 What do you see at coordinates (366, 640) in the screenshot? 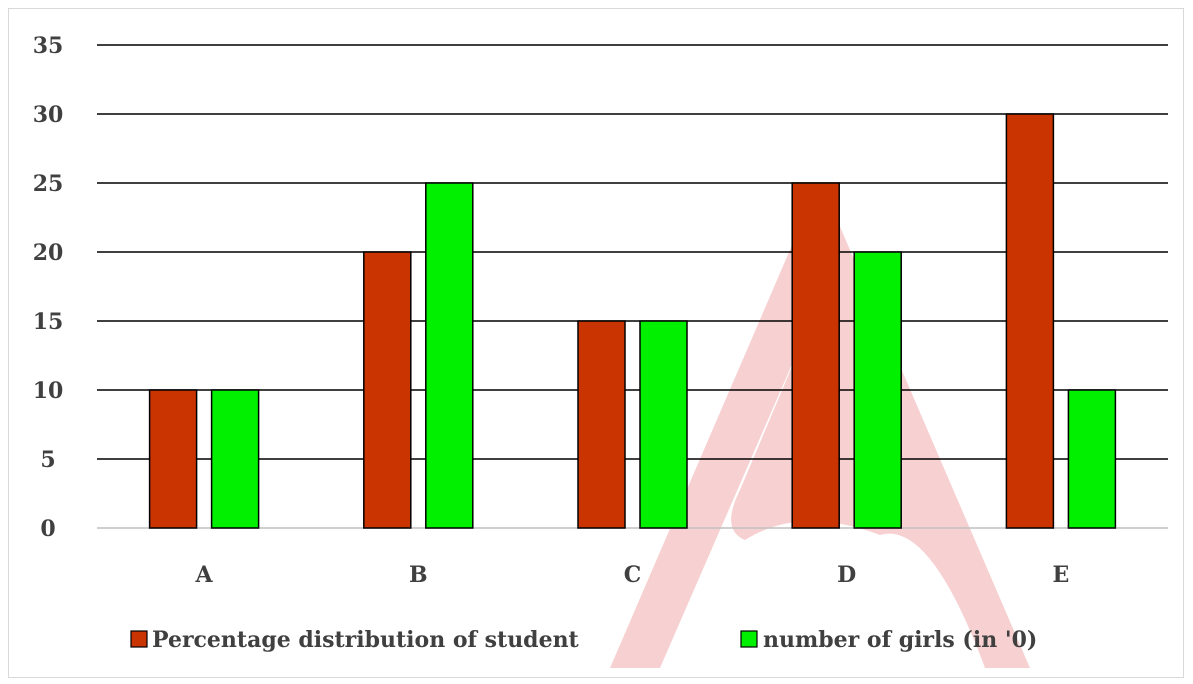
I see `legend-label: Percentage distribution of student` at bounding box center [366, 640].